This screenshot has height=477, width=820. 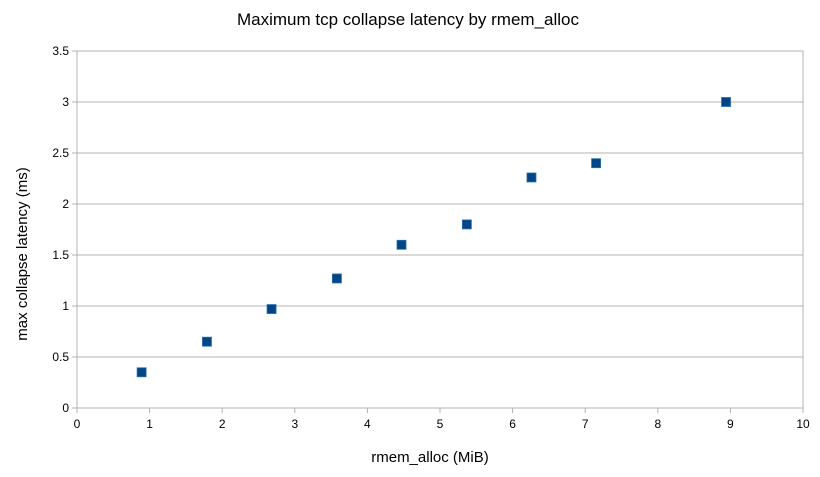 I want to click on x-axis-label: rmem_alloc (MiB), so click(x=430, y=457).